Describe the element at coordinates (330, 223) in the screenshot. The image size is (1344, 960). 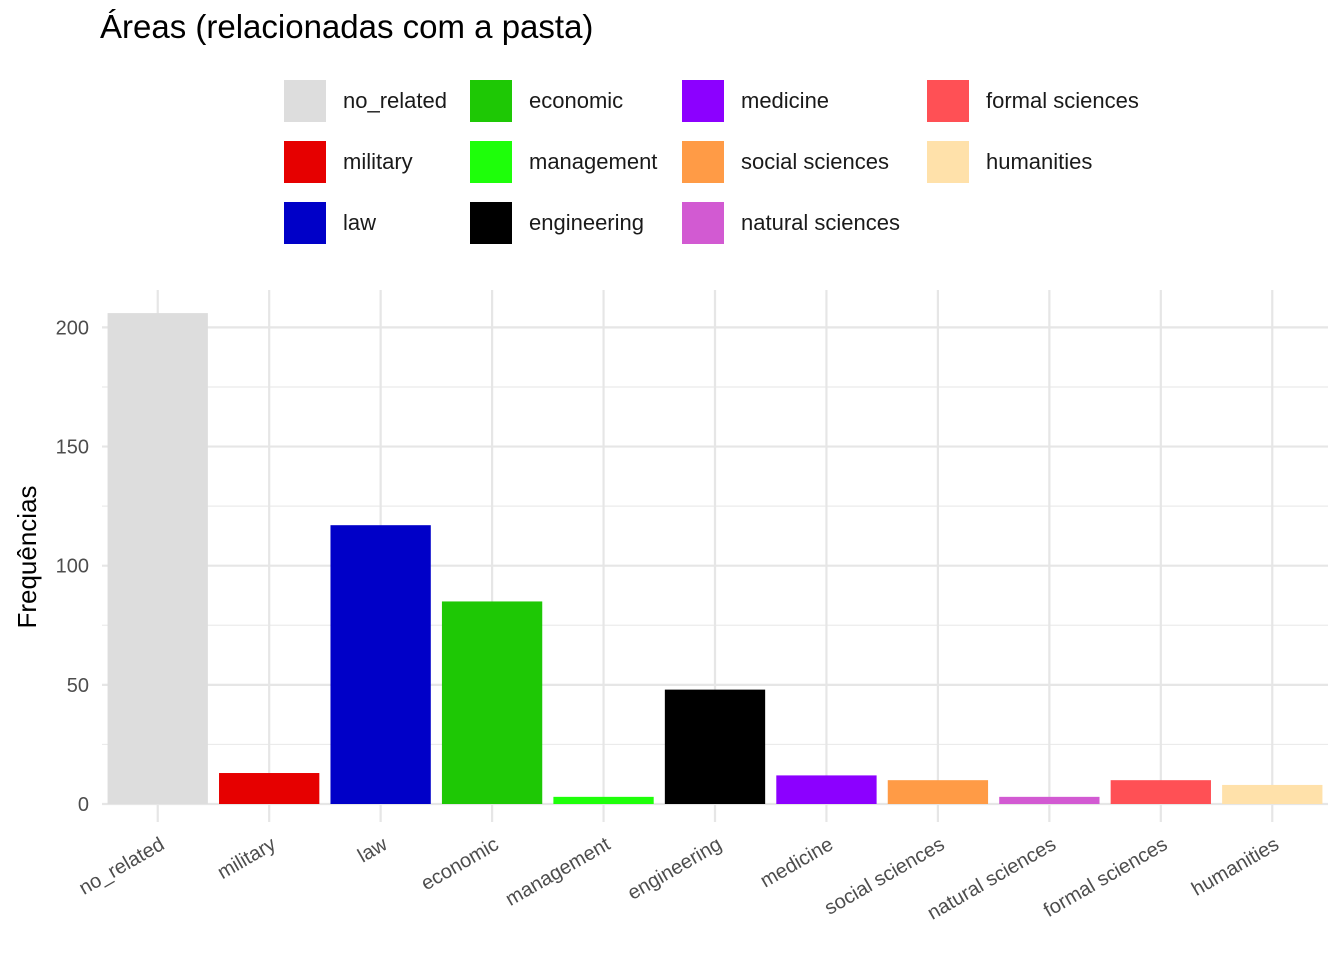
I see `legend-item-law: law` at that location.